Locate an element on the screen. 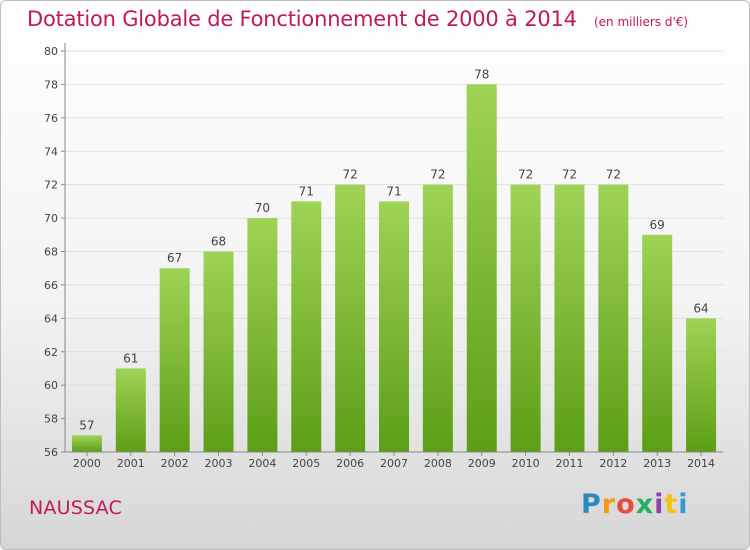 This screenshot has height=550, width=750. y-tick-label: 58 is located at coordinates (51, 419).